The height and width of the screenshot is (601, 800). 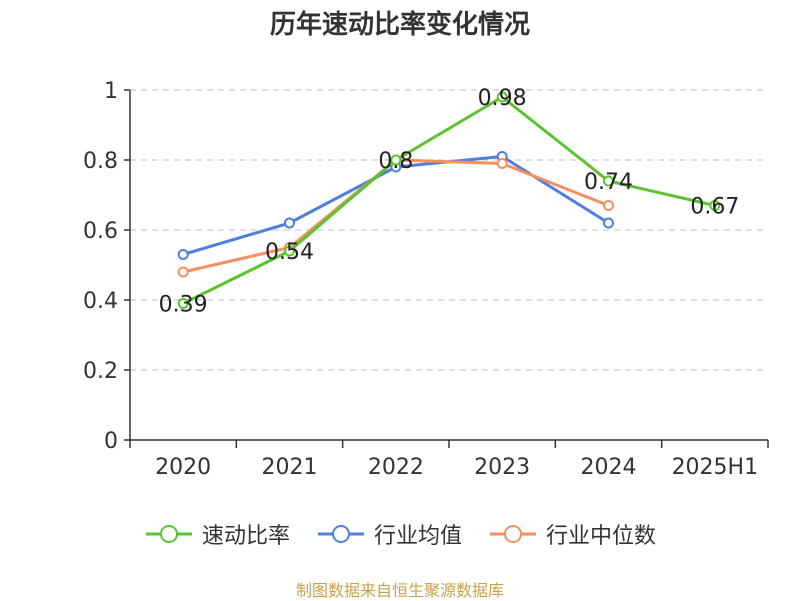 I want to click on y-tick-label: 0.2, so click(x=100, y=371).